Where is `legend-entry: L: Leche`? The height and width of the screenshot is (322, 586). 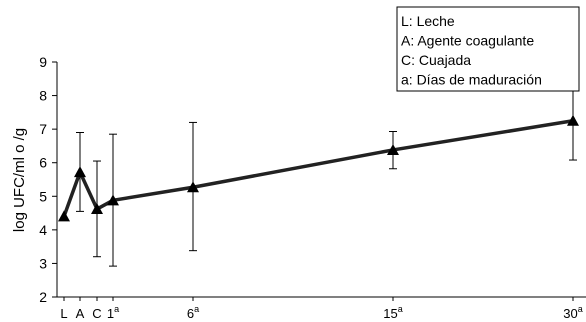 legend-entry: L: Leche is located at coordinates (428, 21).